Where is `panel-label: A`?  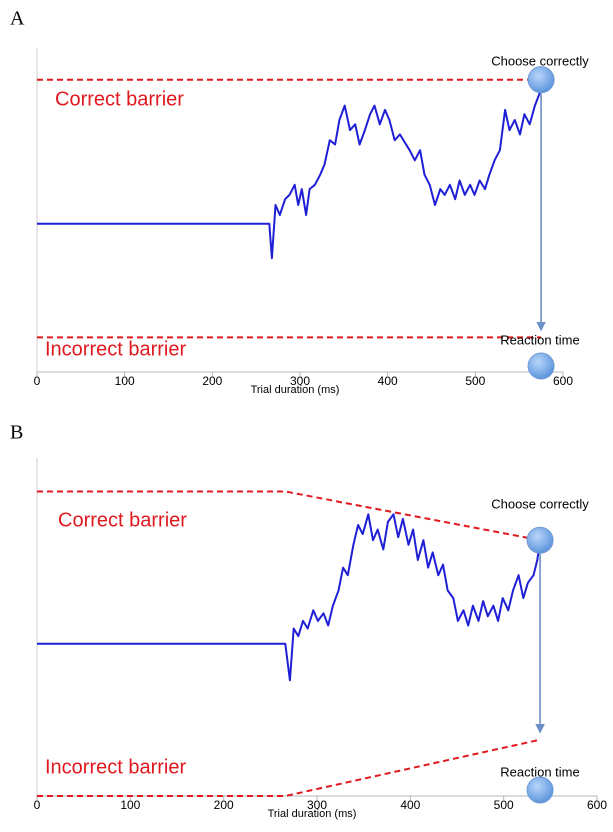 panel-label: A is located at coordinates (17, 19).